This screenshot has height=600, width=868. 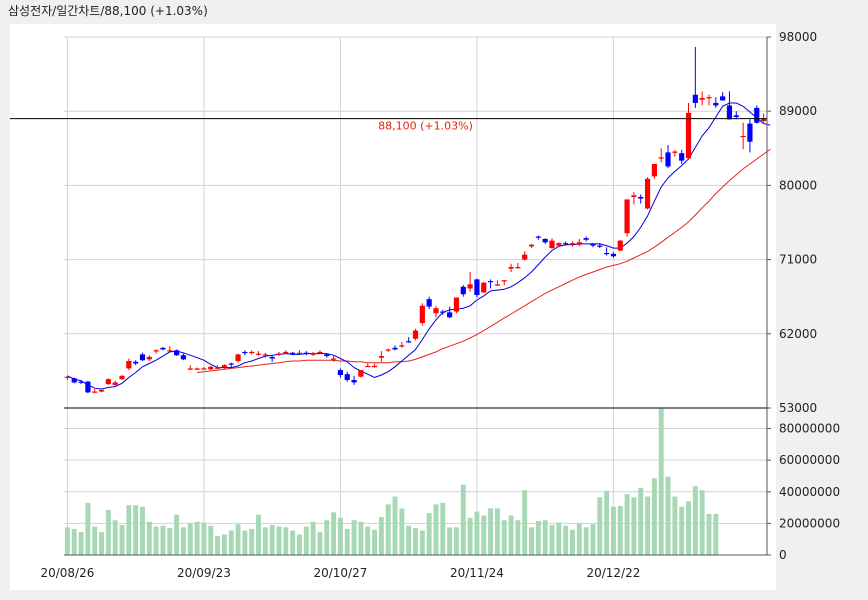 I want to click on volume-tick-label: 0, so click(x=783, y=555).